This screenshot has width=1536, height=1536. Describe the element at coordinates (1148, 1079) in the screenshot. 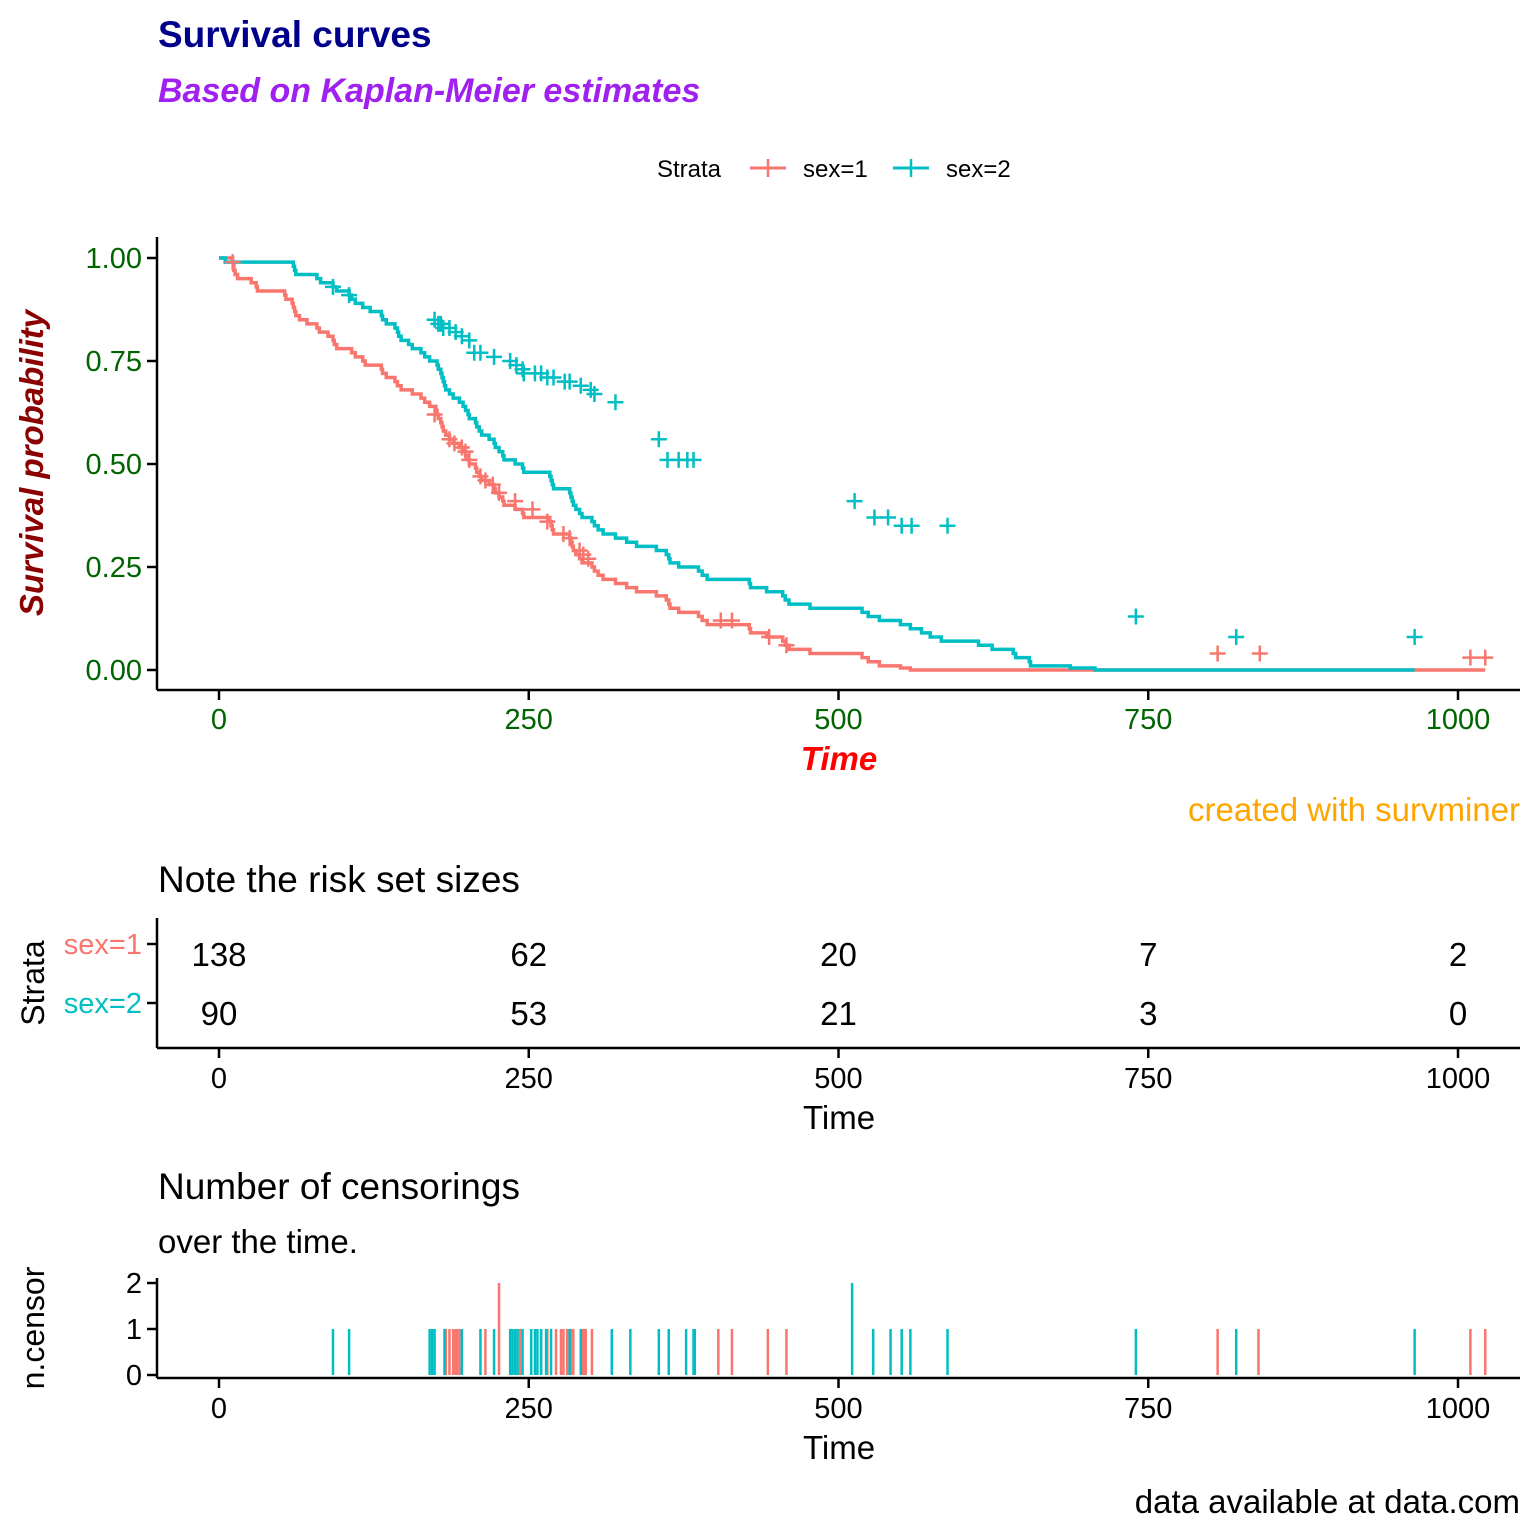

I see `risk-x-tick-label: 750` at that location.